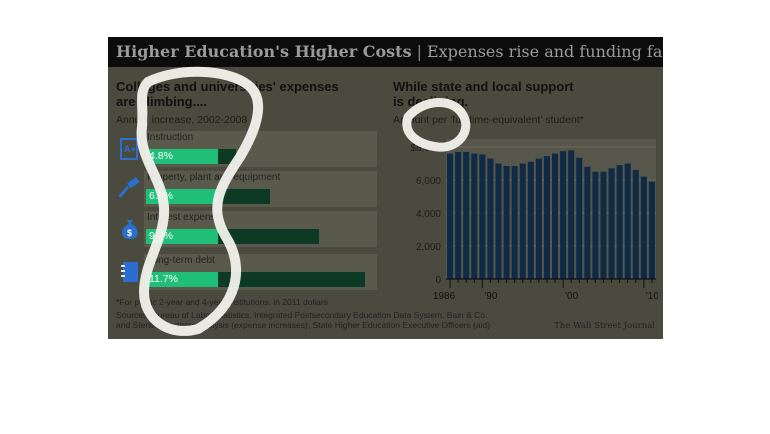 Image resolution: width=770 pixels, height=434 pixels. Describe the element at coordinates (181, 260) in the screenshot. I see `expense-category-label: Long-term debt` at that location.